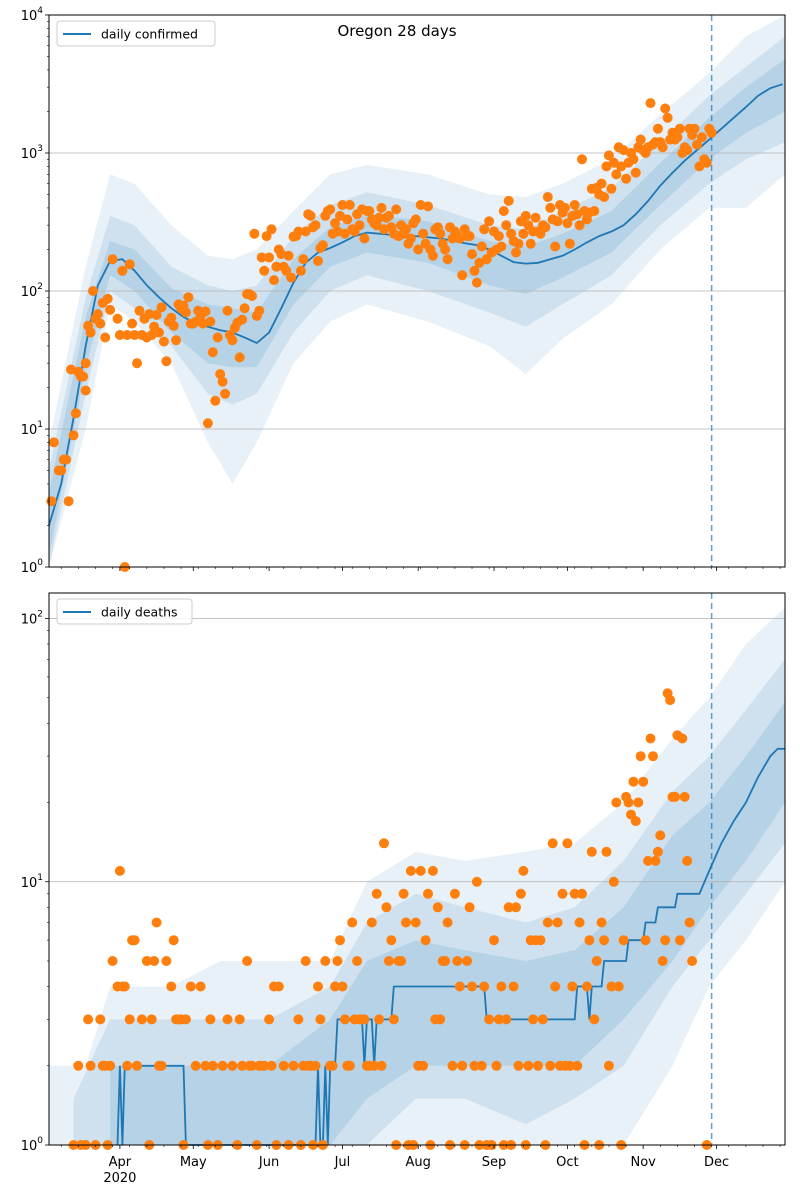 Image resolution: width=800 pixels, height=1200 pixels. I want to click on deaths-legend: daily deaths, so click(124, 611).